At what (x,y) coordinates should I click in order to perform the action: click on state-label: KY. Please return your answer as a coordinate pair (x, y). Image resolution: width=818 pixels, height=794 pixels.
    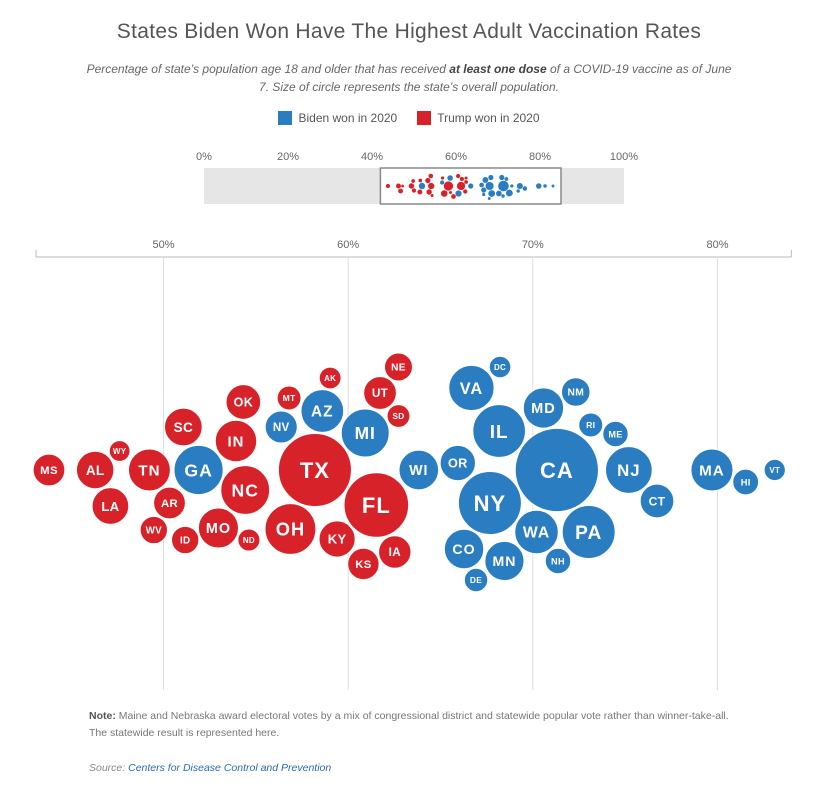
    Looking at the image, I should click on (337, 539).